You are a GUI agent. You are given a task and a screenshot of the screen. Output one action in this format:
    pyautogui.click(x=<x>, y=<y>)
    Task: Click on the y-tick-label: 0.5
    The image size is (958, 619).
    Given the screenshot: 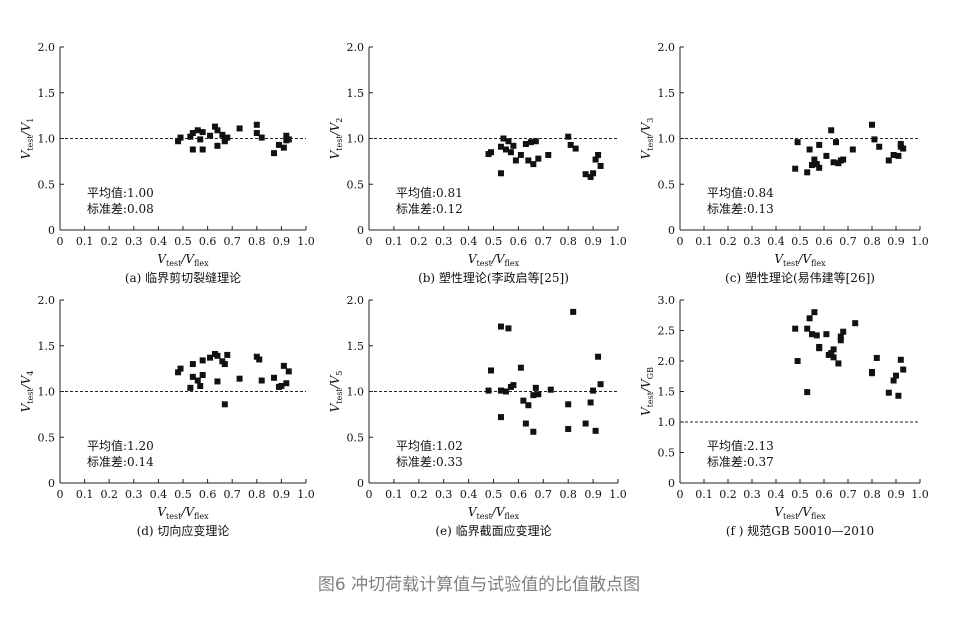 What is the action you would take?
    pyautogui.click(x=356, y=184)
    